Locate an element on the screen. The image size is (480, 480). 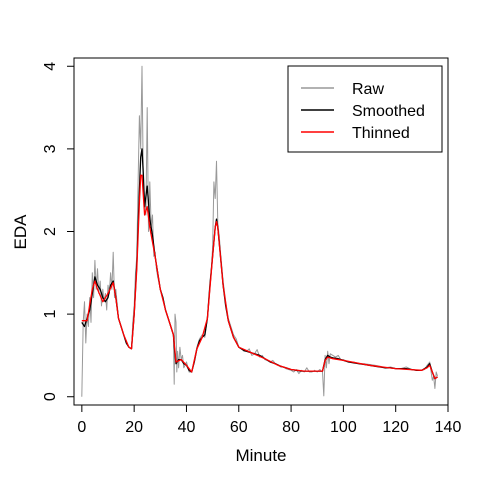
legend-label-thinned: Thinned is located at coordinates (381, 133).